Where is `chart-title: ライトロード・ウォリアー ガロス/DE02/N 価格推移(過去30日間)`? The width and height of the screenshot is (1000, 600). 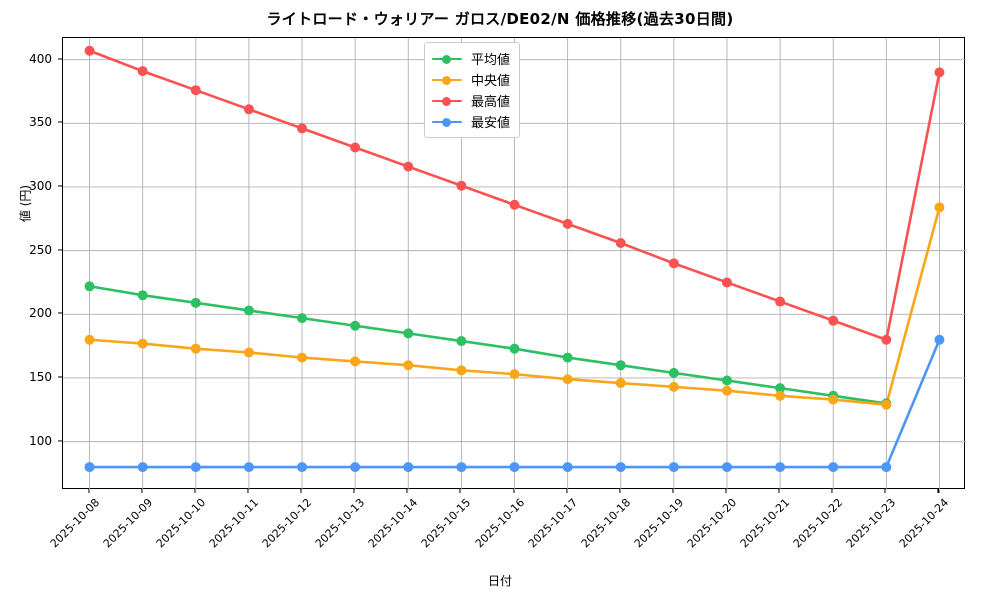
chart-title: ライトロード・ウォリアー ガロス/DE02/N 価格推移(過去30日間) is located at coordinates (500, 19).